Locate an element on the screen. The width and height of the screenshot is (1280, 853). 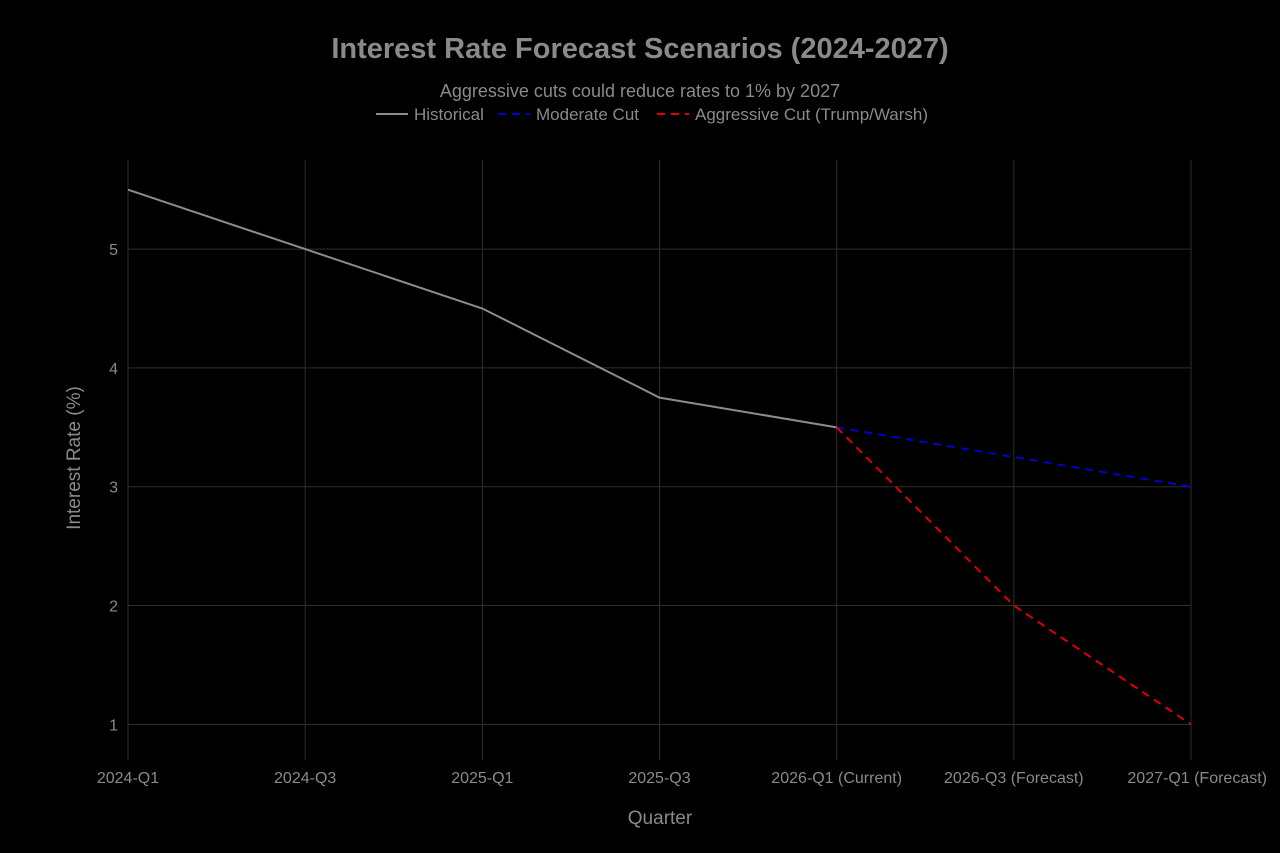
series-aggressive-cut-trump-warsh is located at coordinates (1013, 576).